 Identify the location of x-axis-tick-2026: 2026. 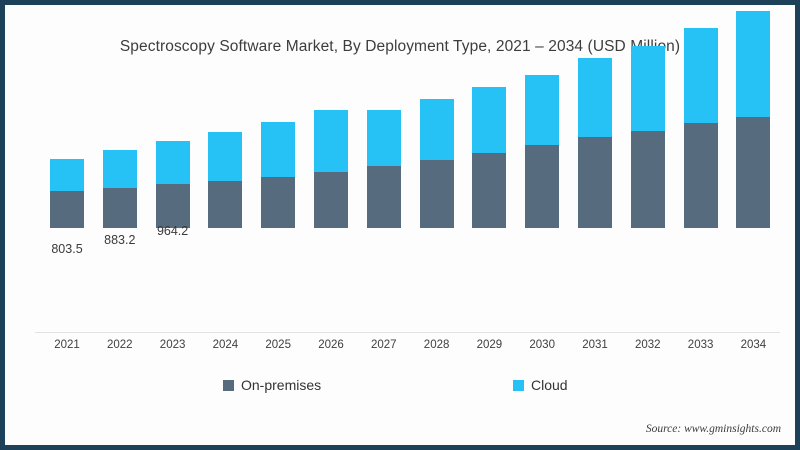
(331, 345).